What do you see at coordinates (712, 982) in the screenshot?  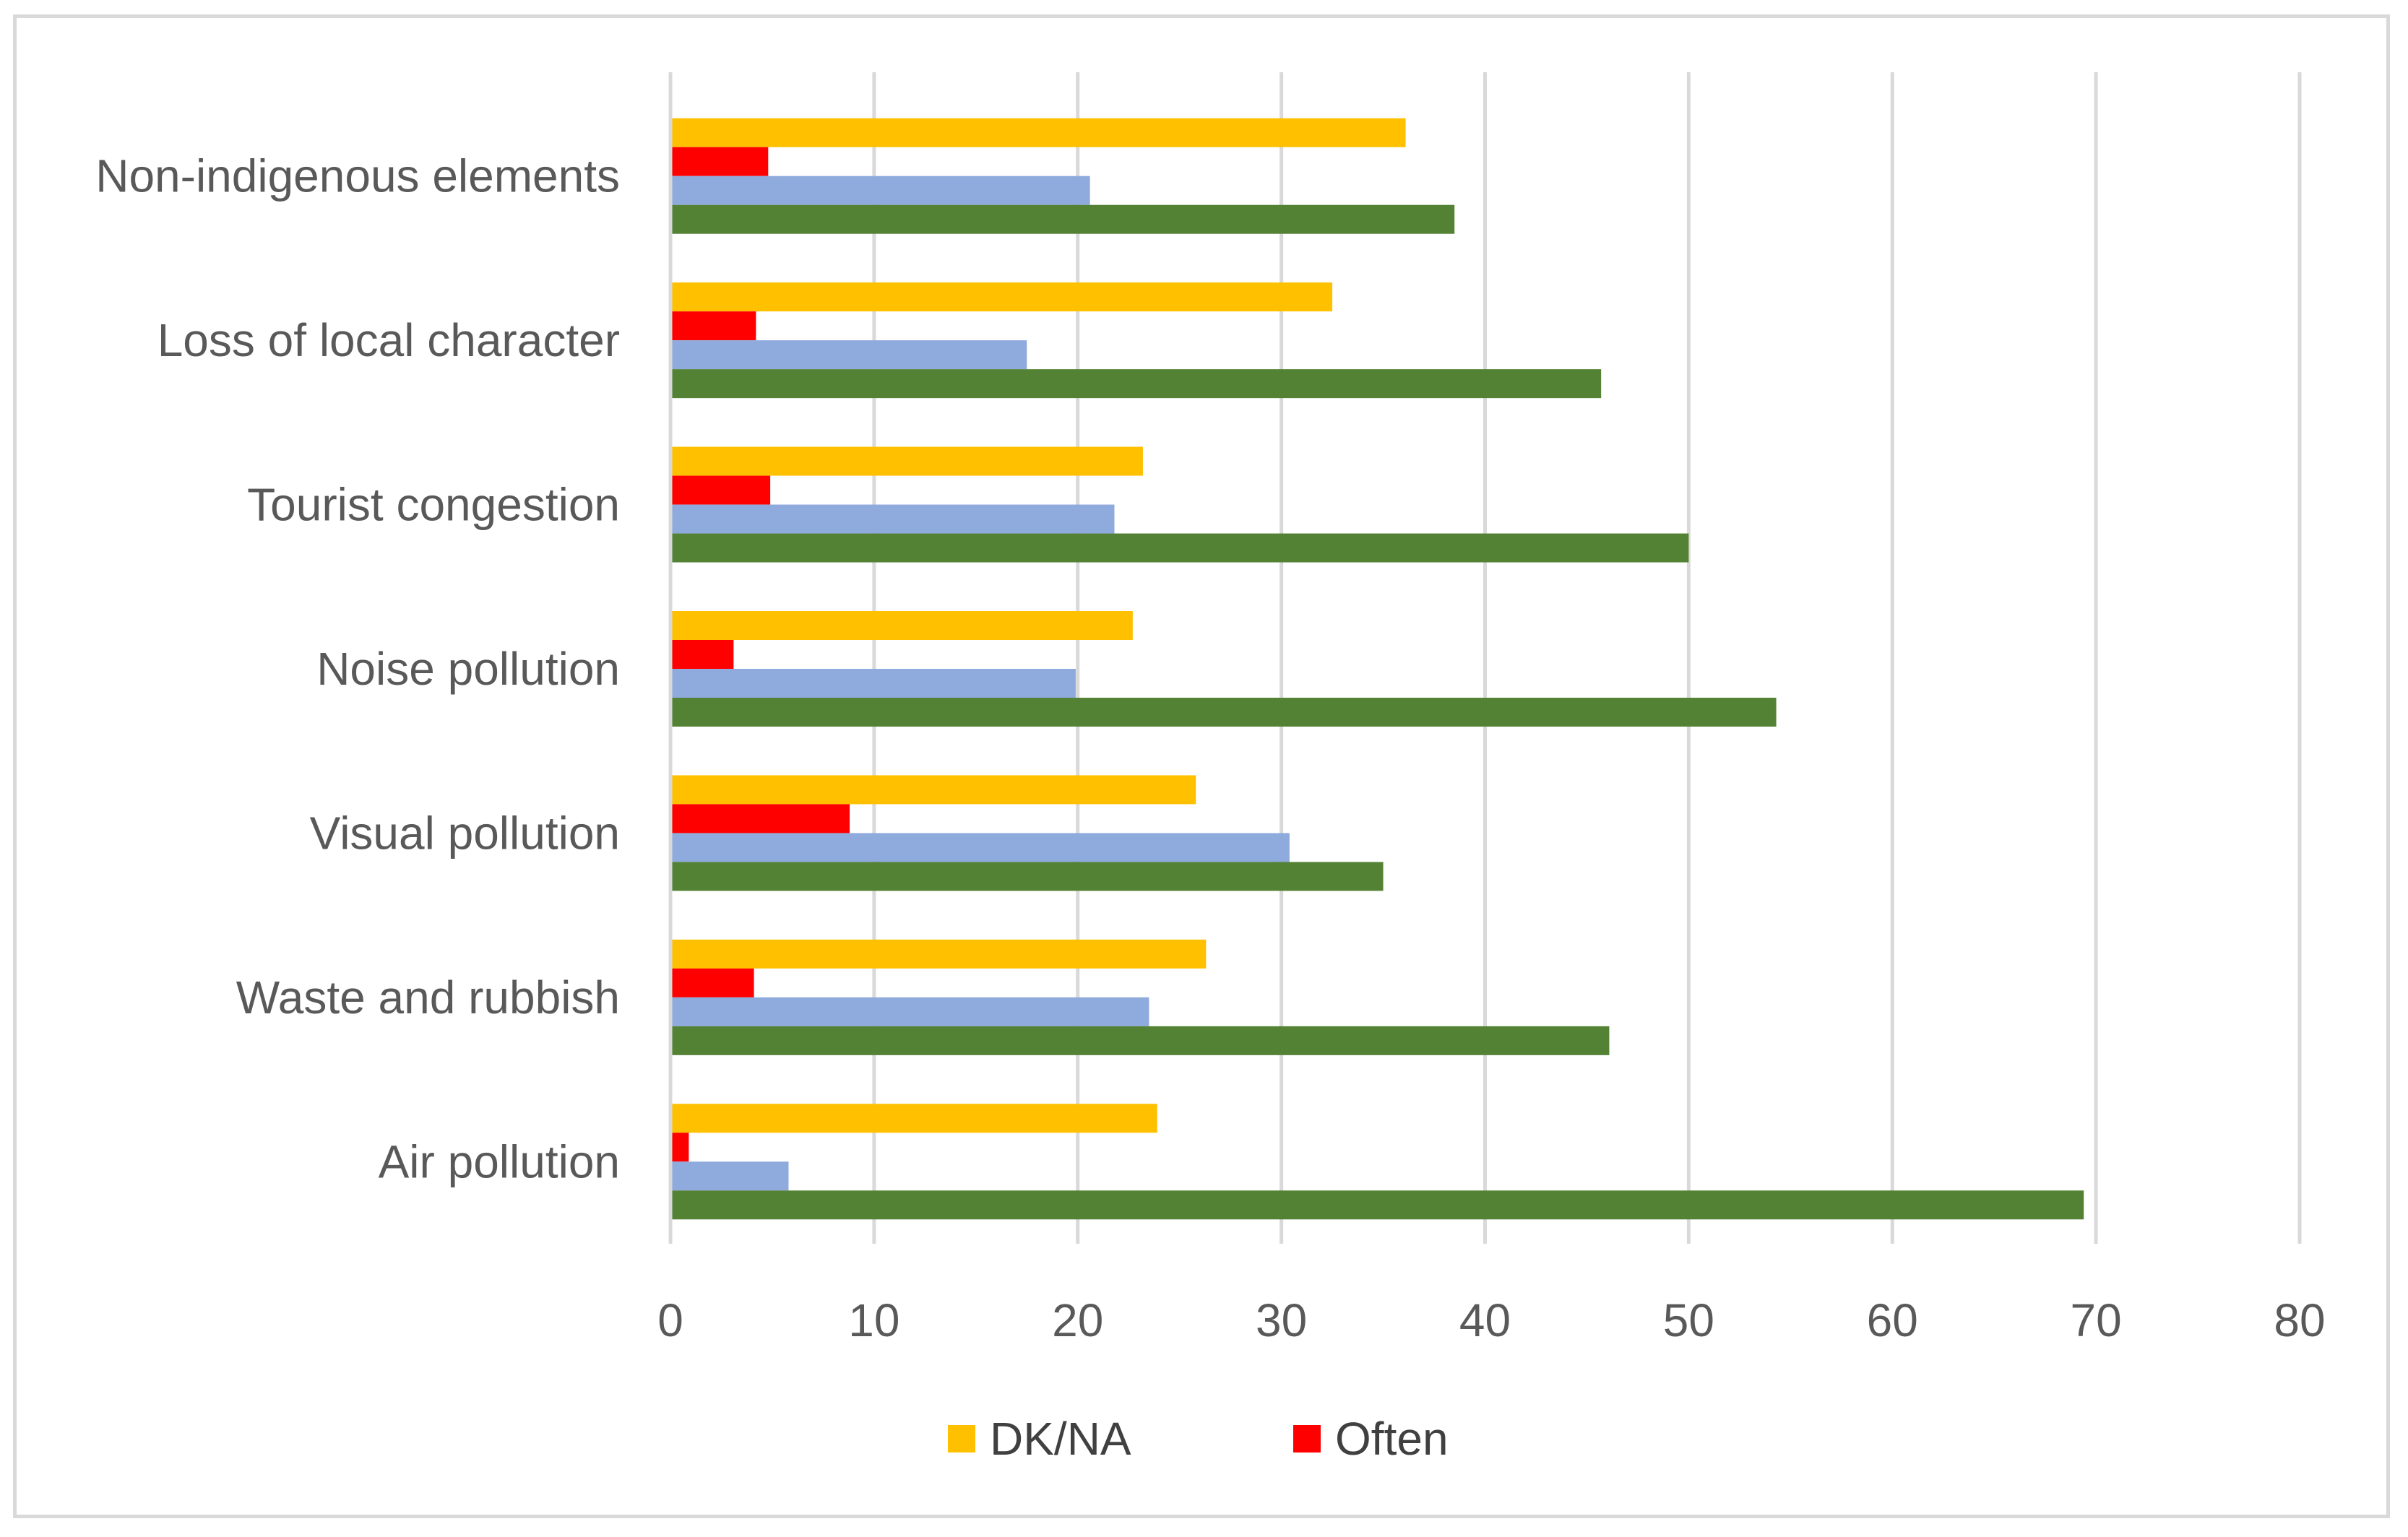 I see `bar-waste-and-rubbish-often` at bounding box center [712, 982].